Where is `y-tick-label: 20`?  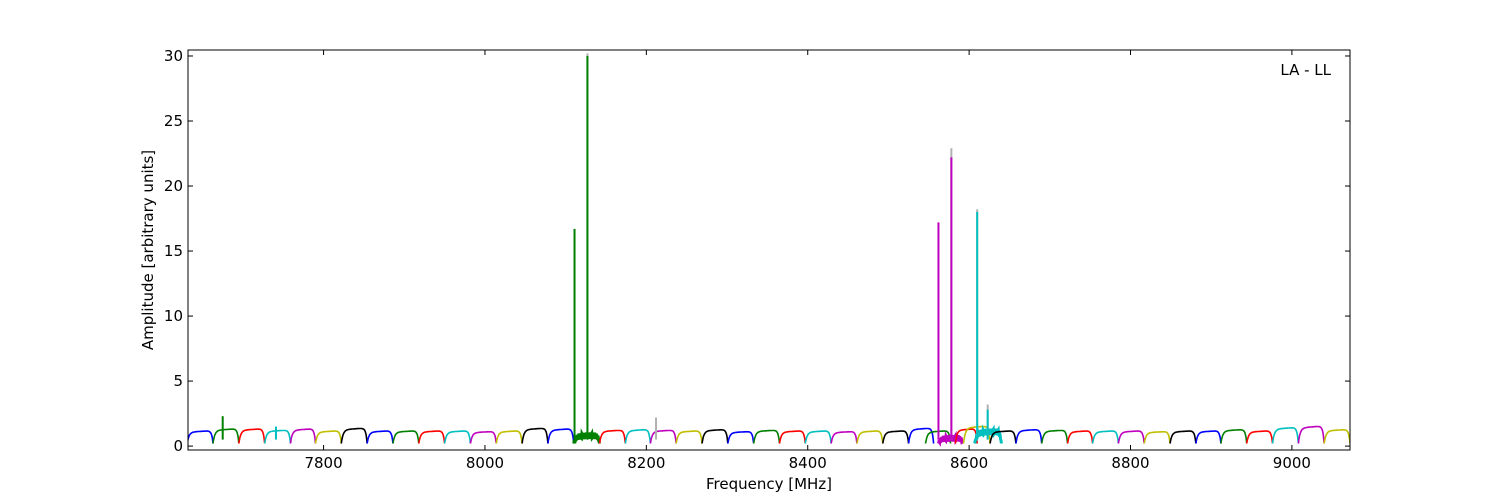 y-tick-label: 20 is located at coordinates (173, 186).